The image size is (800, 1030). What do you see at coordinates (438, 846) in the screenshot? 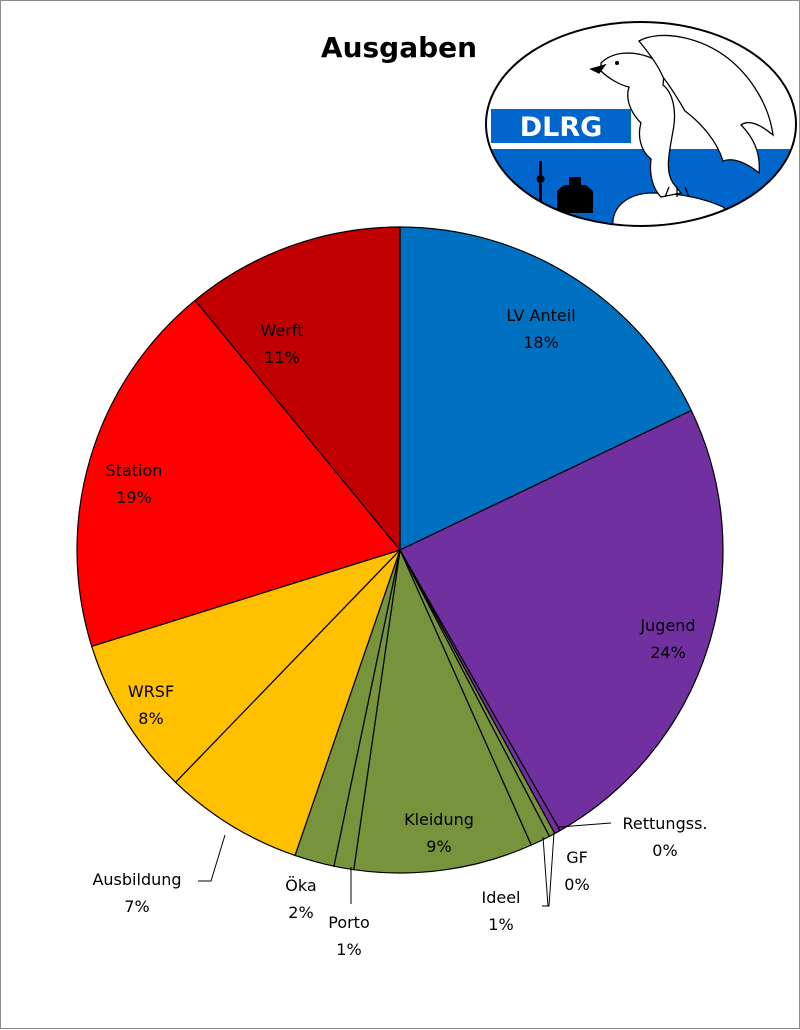
I see `slice-value-kleidung: 9%` at bounding box center [438, 846].